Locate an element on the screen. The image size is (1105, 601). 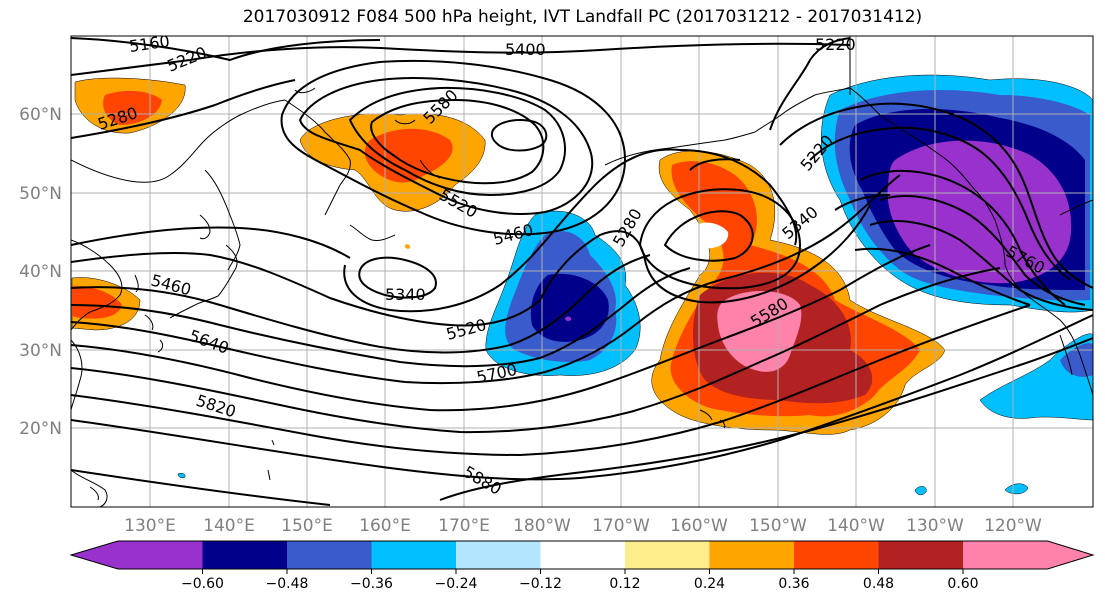
lat-label-50n: 50°N is located at coordinates (40, 194).